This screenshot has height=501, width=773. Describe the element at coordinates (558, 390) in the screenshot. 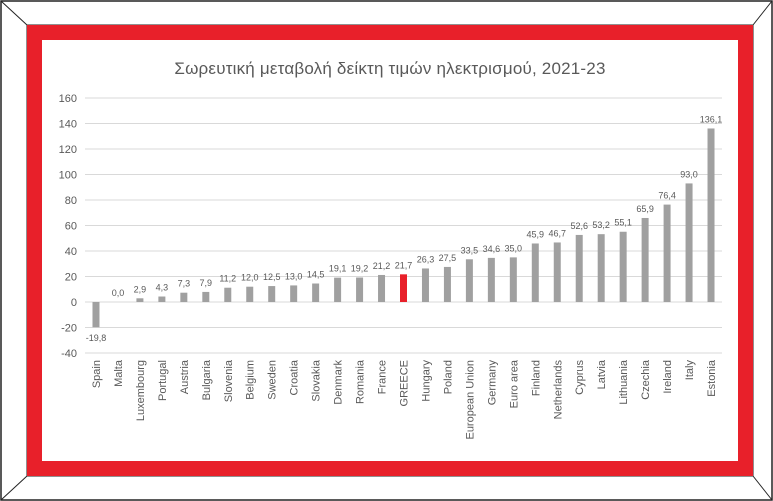

I see `x-tick-label: Netherlands` at that location.